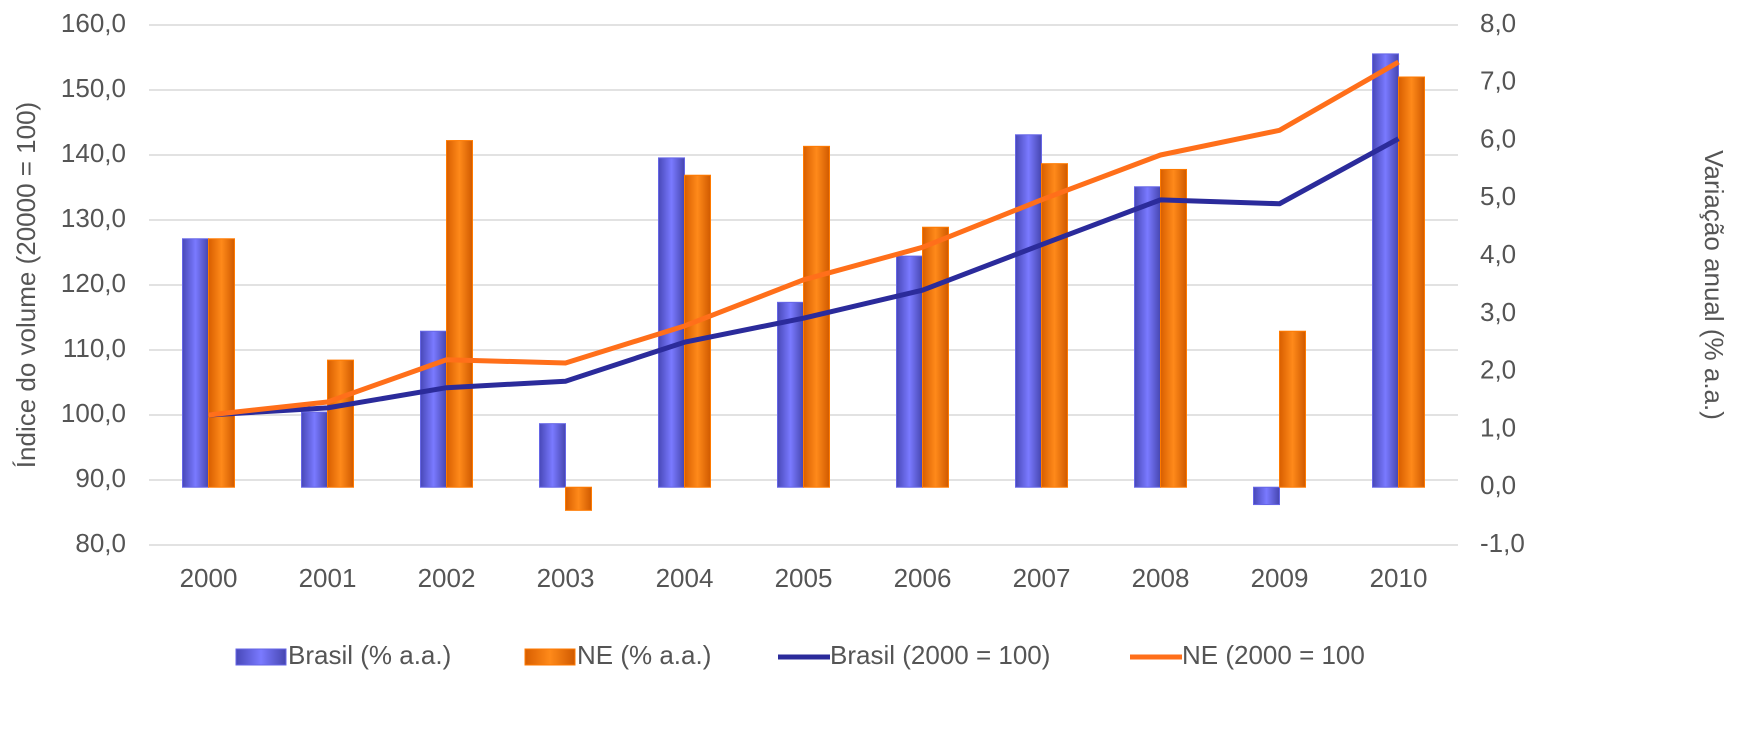  Describe the element at coordinates (566, 578) in the screenshot. I see `x-tick-label: 2003` at that location.